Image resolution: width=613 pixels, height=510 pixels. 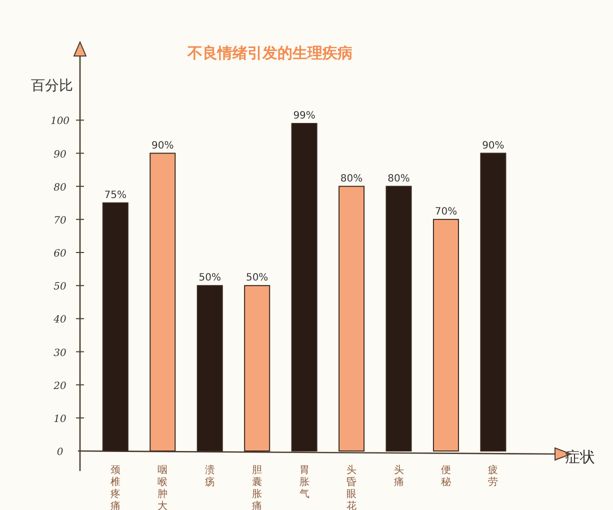 I want to click on x-tick-label: 胃胀气, so click(x=304, y=482).